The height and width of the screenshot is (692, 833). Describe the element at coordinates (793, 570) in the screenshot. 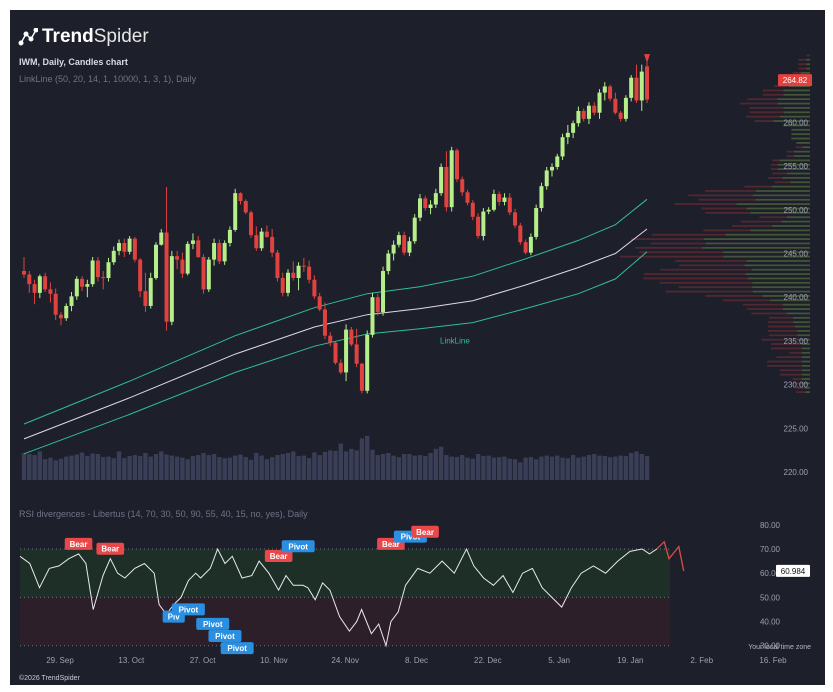

I see `rsi-current-badge` at that location.